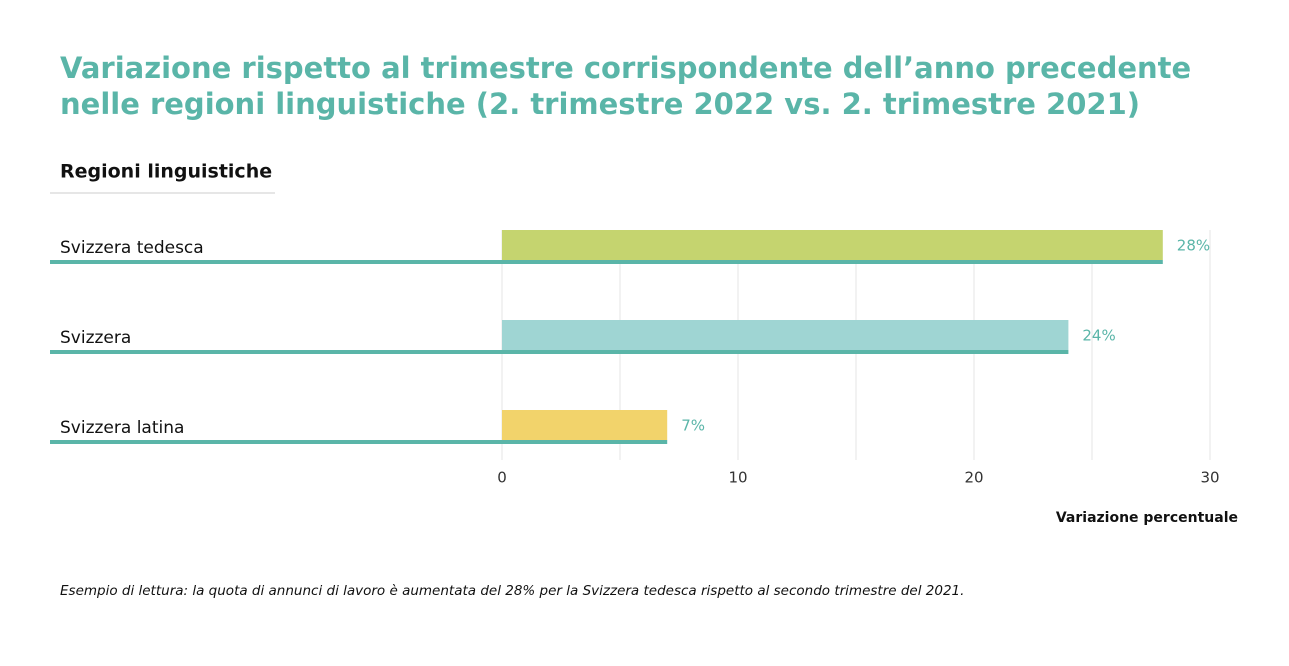 The image size is (1289, 666). Describe the element at coordinates (1098, 336) in the screenshot. I see `value-label: 24%` at that location.